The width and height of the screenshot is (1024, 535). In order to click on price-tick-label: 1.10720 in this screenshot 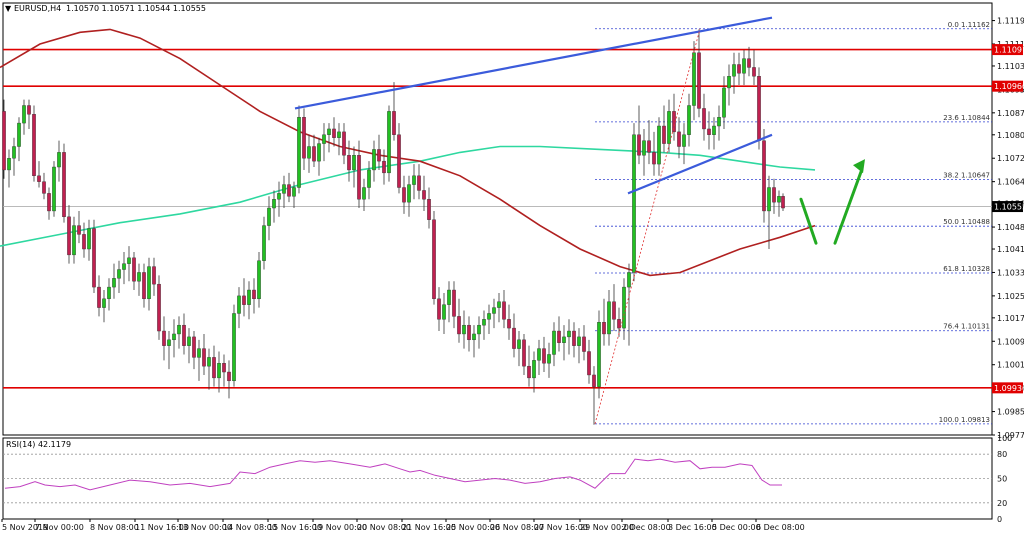, I will do `click(1010, 158)`.